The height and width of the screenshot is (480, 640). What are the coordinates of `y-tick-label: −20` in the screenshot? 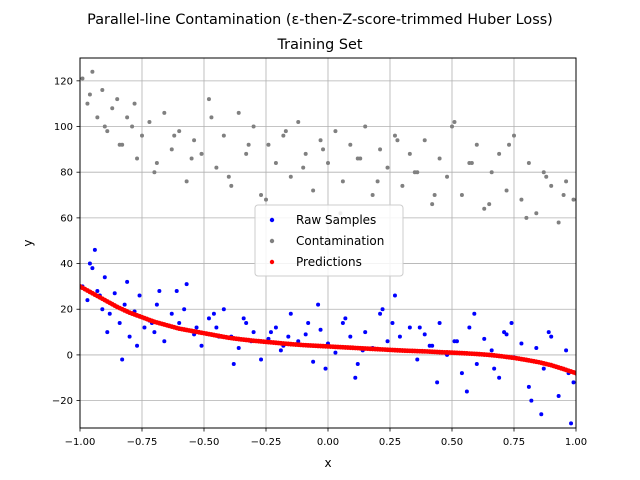 It's located at (62, 401).